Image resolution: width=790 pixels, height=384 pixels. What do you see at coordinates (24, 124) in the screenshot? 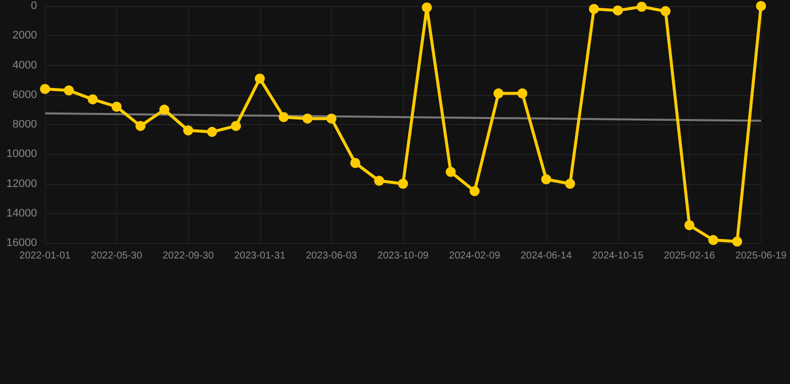
I see `y-tick-label: 8000` at bounding box center [24, 124].